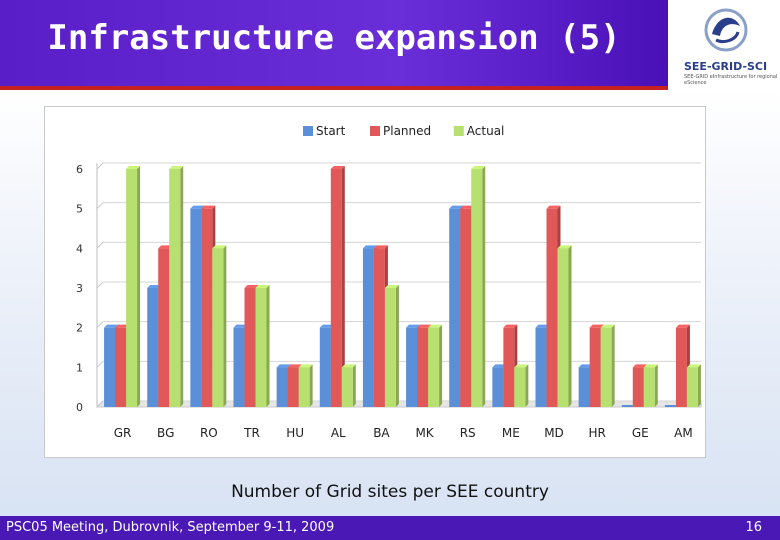 The image size is (780, 540). I want to click on x-tick-label-hu: HU, so click(295, 433).